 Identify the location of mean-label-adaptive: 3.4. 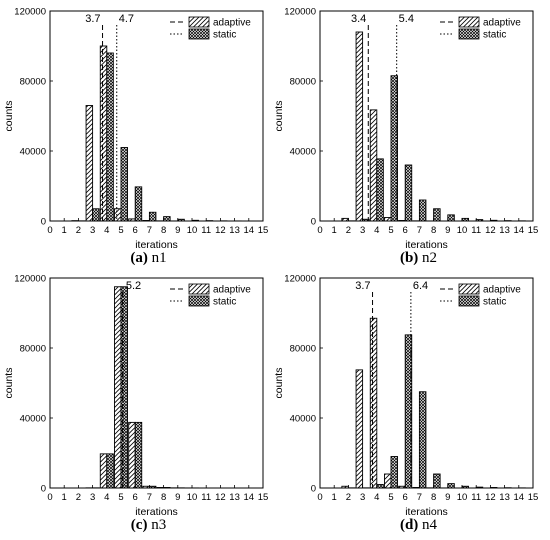
(358, 19).